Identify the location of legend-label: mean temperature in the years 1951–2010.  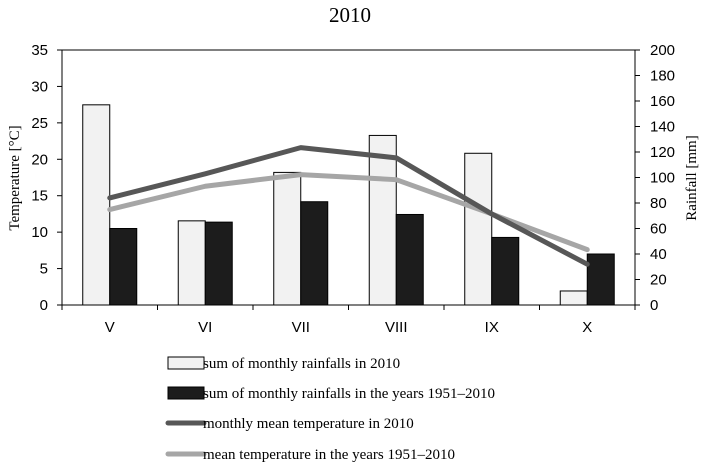
(329, 455).